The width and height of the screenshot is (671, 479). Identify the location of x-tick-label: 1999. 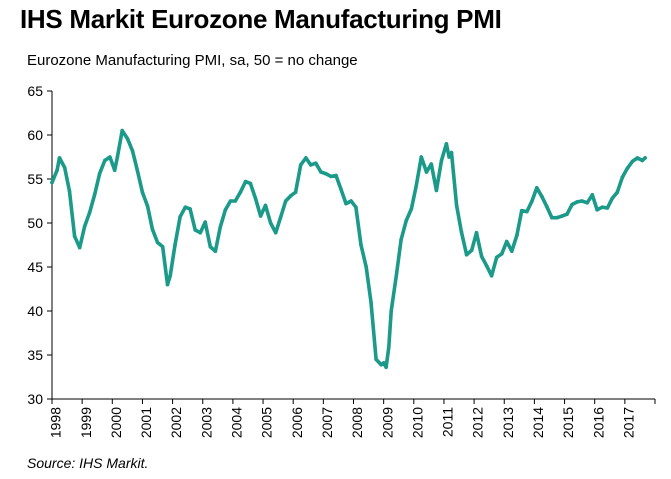
(86, 422).